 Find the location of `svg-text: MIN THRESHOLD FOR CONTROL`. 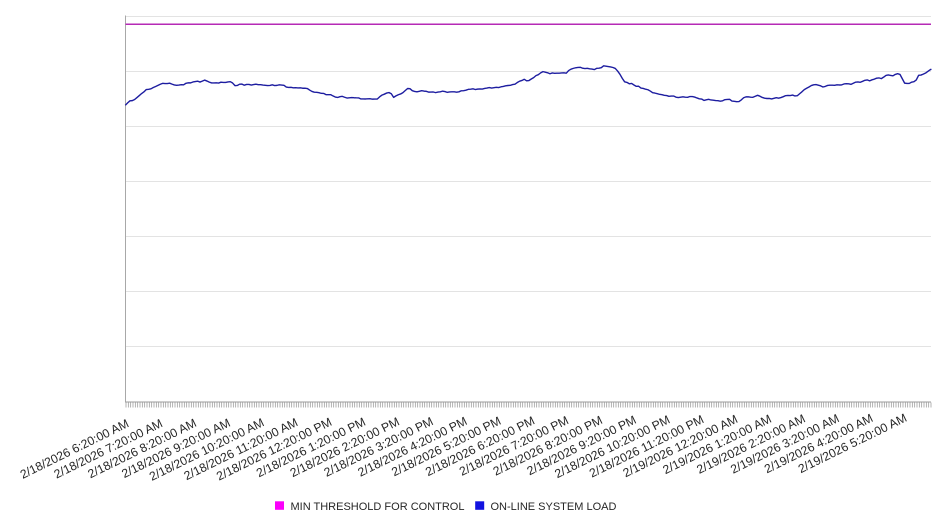

svg-text: MIN THRESHOLD FOR CONTROL is located at coordinates (378, 507).